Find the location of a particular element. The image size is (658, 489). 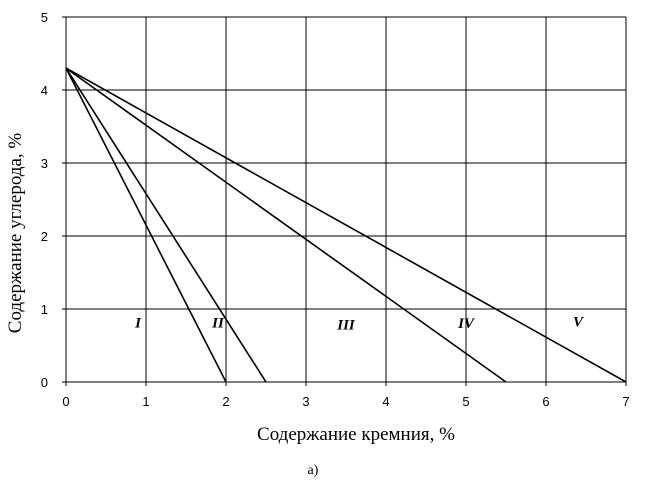

y-axis-title: Содержание углерода, % is located at coordinates (15, 233).